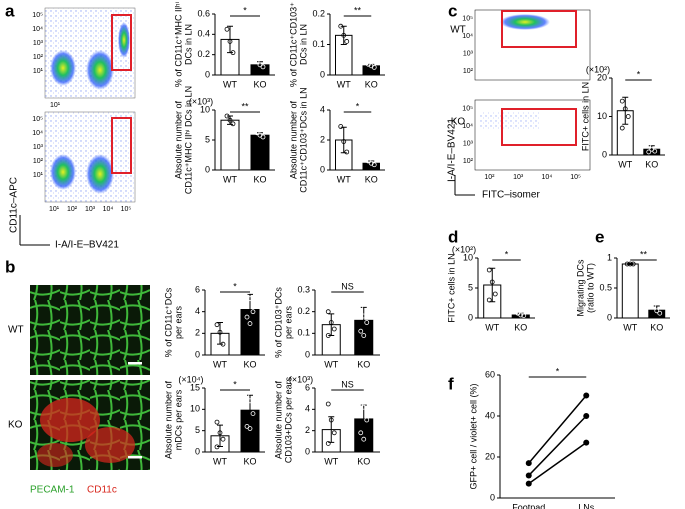  I want to click on significance-label: NS, so click(347, 286).